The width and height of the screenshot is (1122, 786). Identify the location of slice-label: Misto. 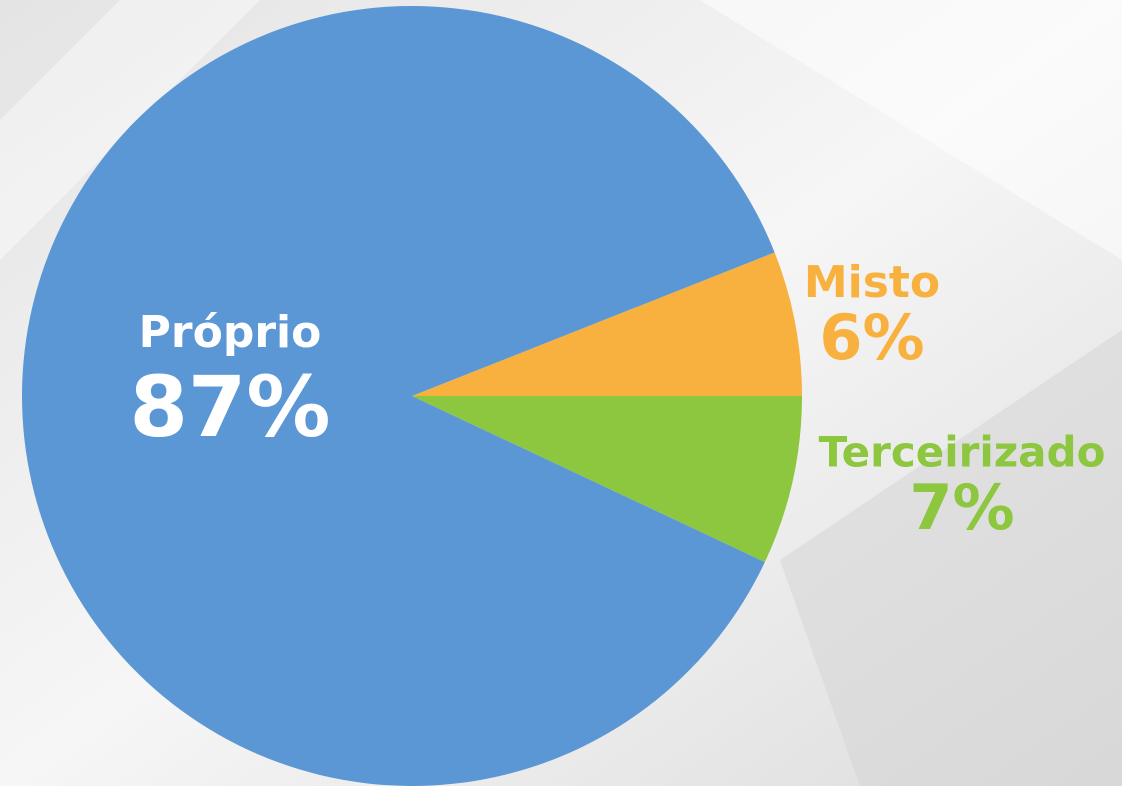
(872, 282).